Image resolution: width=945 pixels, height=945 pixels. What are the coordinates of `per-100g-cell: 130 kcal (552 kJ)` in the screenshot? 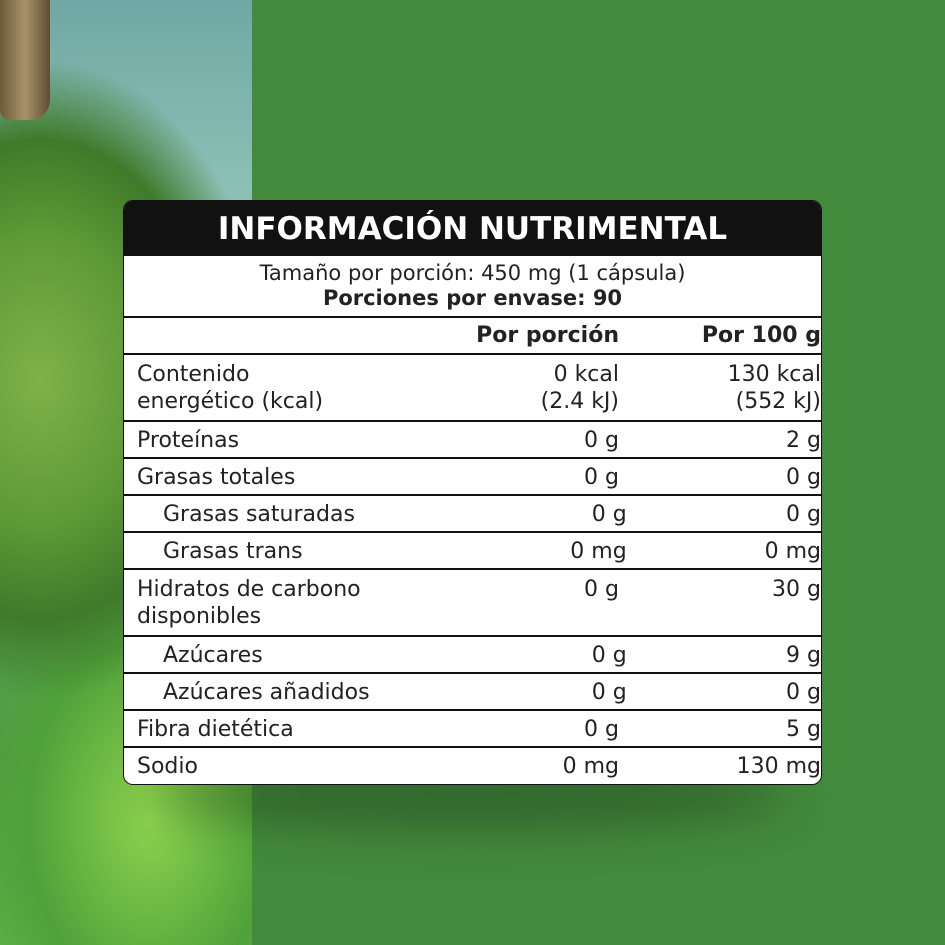 It's located at (720, 390).